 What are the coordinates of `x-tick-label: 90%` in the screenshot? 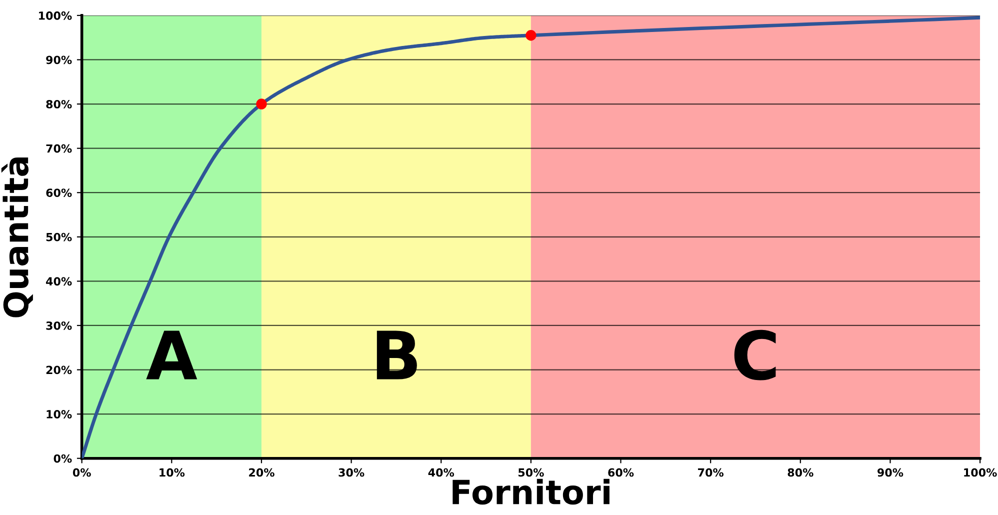 It's located at (890, 472).